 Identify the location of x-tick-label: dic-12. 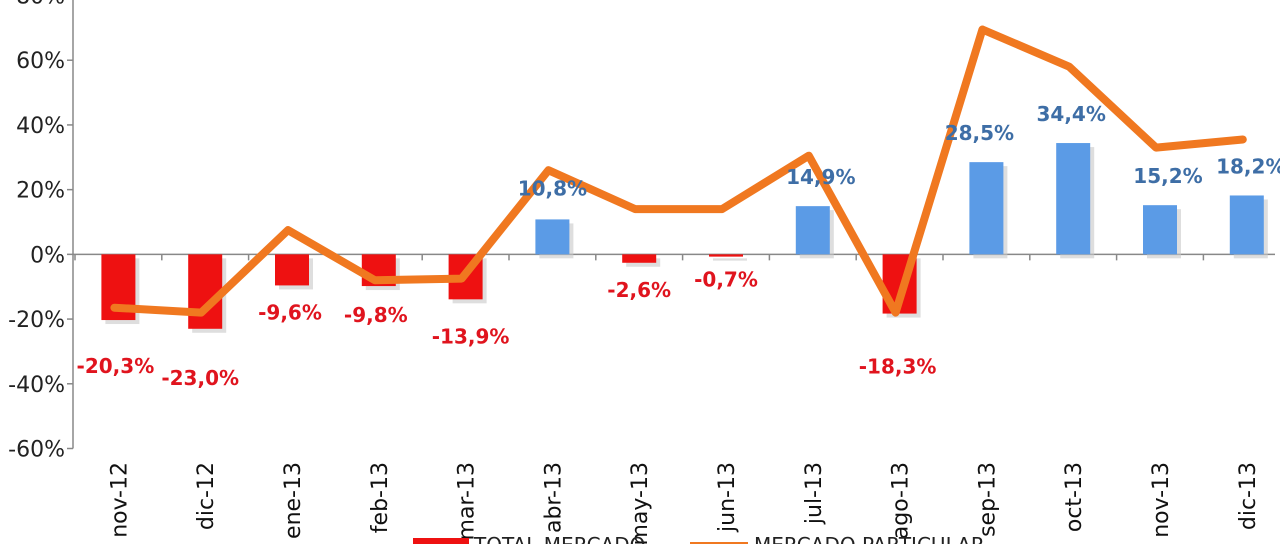
(206, 496).